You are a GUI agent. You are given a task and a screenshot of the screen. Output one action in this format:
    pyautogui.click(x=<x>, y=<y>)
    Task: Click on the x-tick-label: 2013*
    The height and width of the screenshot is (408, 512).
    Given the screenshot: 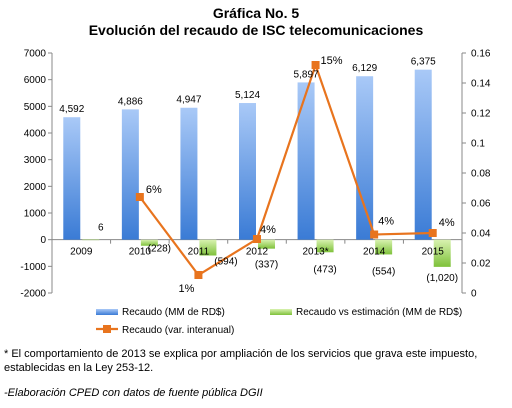 What is the action you would take?
    pyautogui.click(x=316, y=252)
    